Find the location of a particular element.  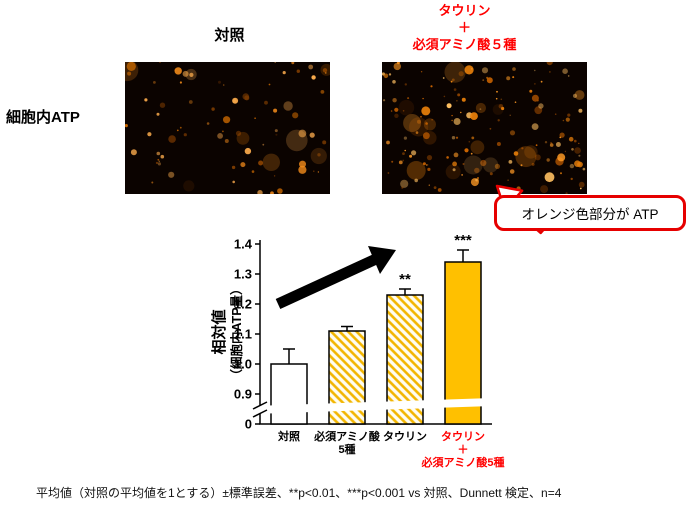

control-image-title: 対照 is located at coordinates (229, 35).